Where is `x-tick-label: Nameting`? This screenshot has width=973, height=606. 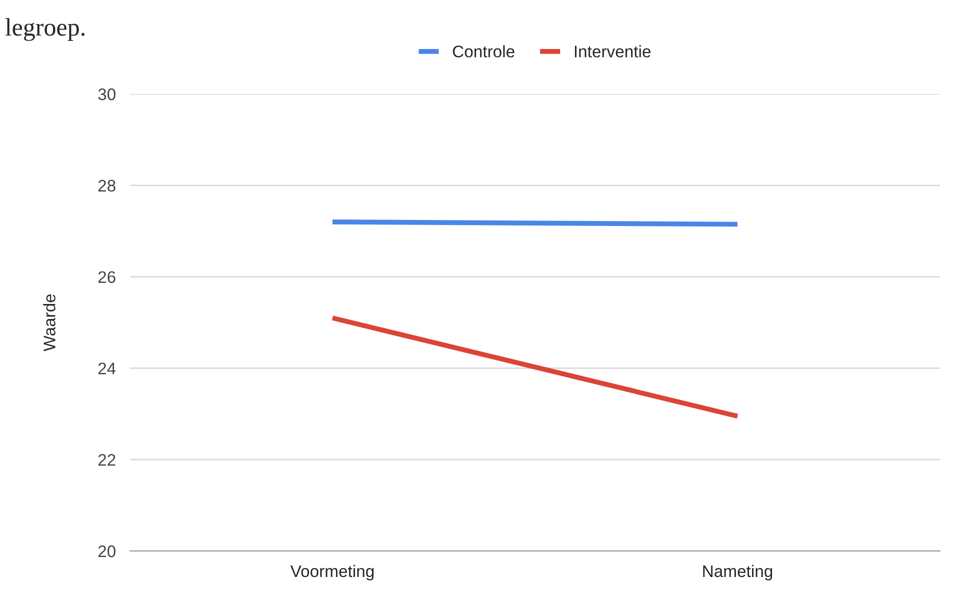
x-tick-label: Nameting is located at coordinates (737, 572).